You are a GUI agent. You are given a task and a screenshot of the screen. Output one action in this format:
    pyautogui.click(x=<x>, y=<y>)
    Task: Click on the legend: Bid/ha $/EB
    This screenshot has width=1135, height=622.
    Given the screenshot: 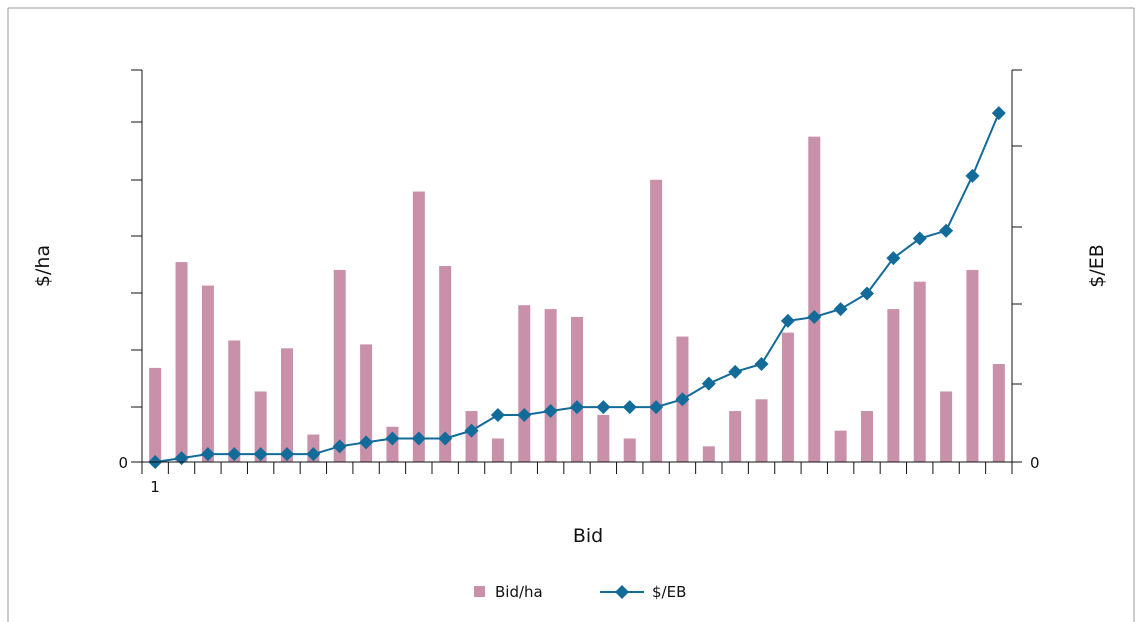 What is the action you would take?
    pyautogui.click(x=580, y=592)
    